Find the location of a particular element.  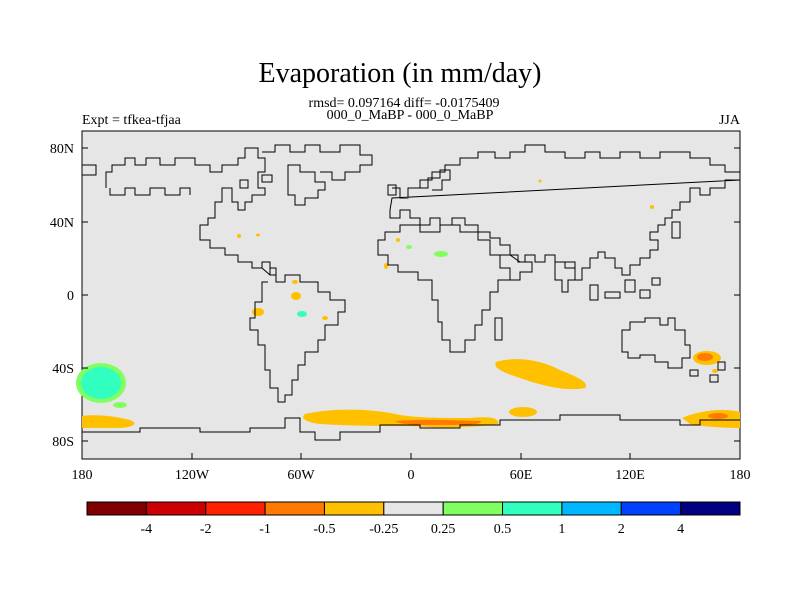

coastline-arabia is located at coordinates (516, 267).